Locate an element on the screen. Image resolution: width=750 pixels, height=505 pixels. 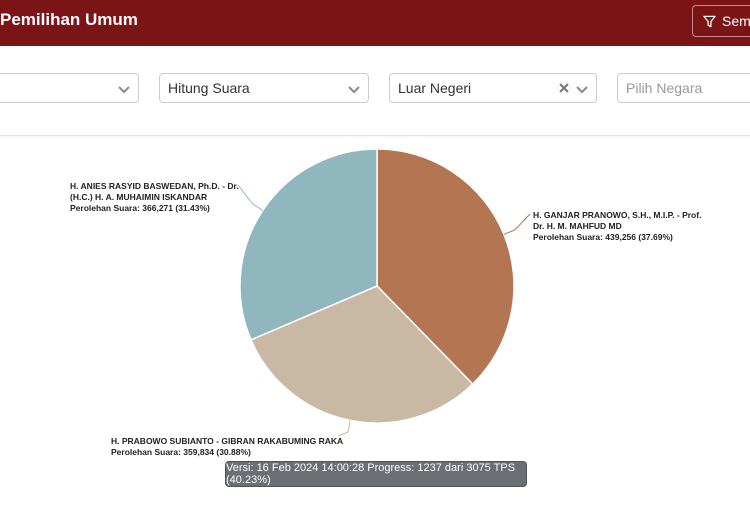
select-region-value: Luar Negeri is located at coordinates (435, 88).